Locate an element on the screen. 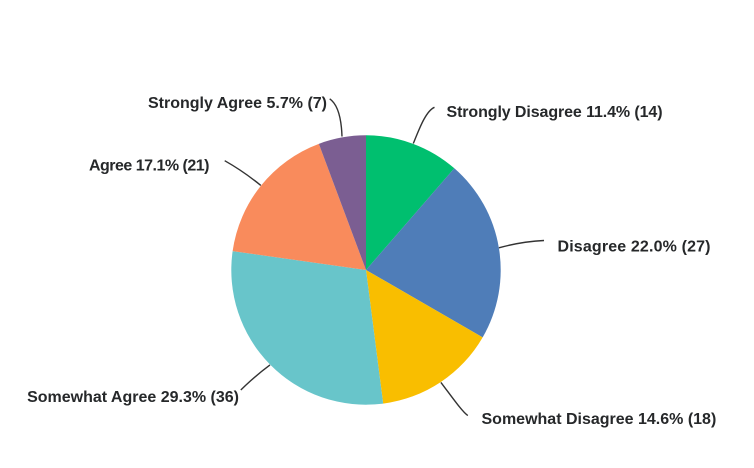 This screenshot has height=468, width=754. svg-text: Somewhat Agree 29.3% (36) is located at coordinates (133, 397).